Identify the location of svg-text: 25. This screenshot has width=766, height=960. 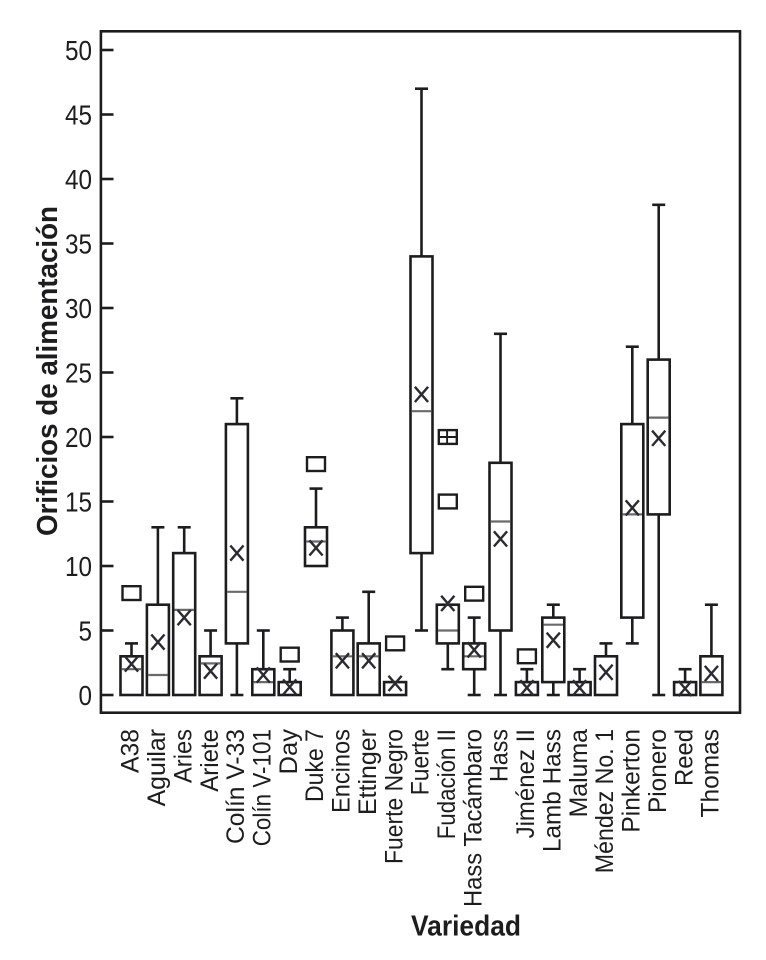
(78, 372).